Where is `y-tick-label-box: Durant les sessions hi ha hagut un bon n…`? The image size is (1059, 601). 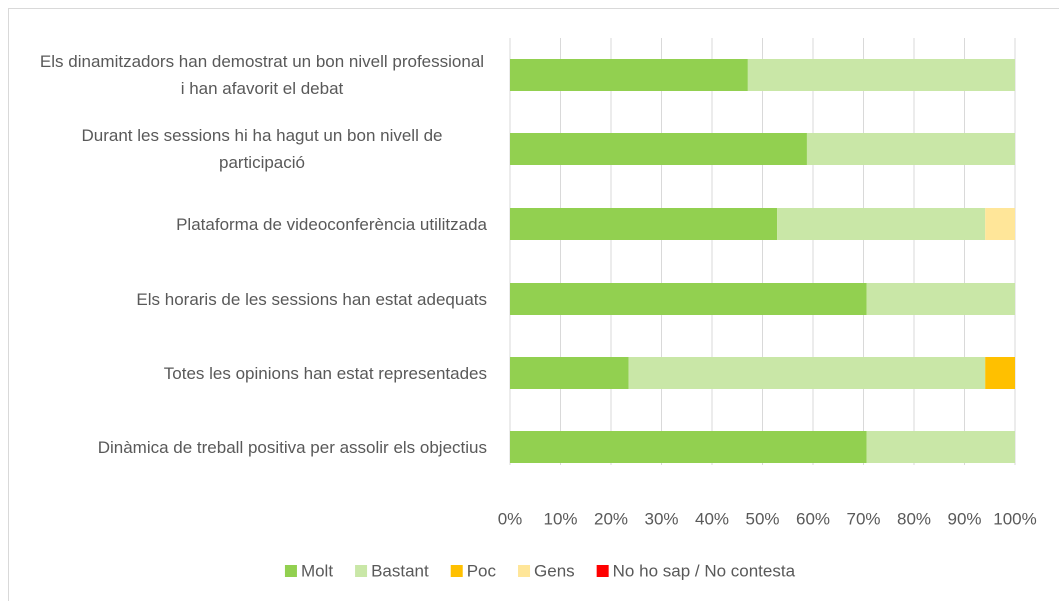
y-tick-label-box: Durant les sessions hi ha hagut un bon n… is located at coordinates (253, 149).